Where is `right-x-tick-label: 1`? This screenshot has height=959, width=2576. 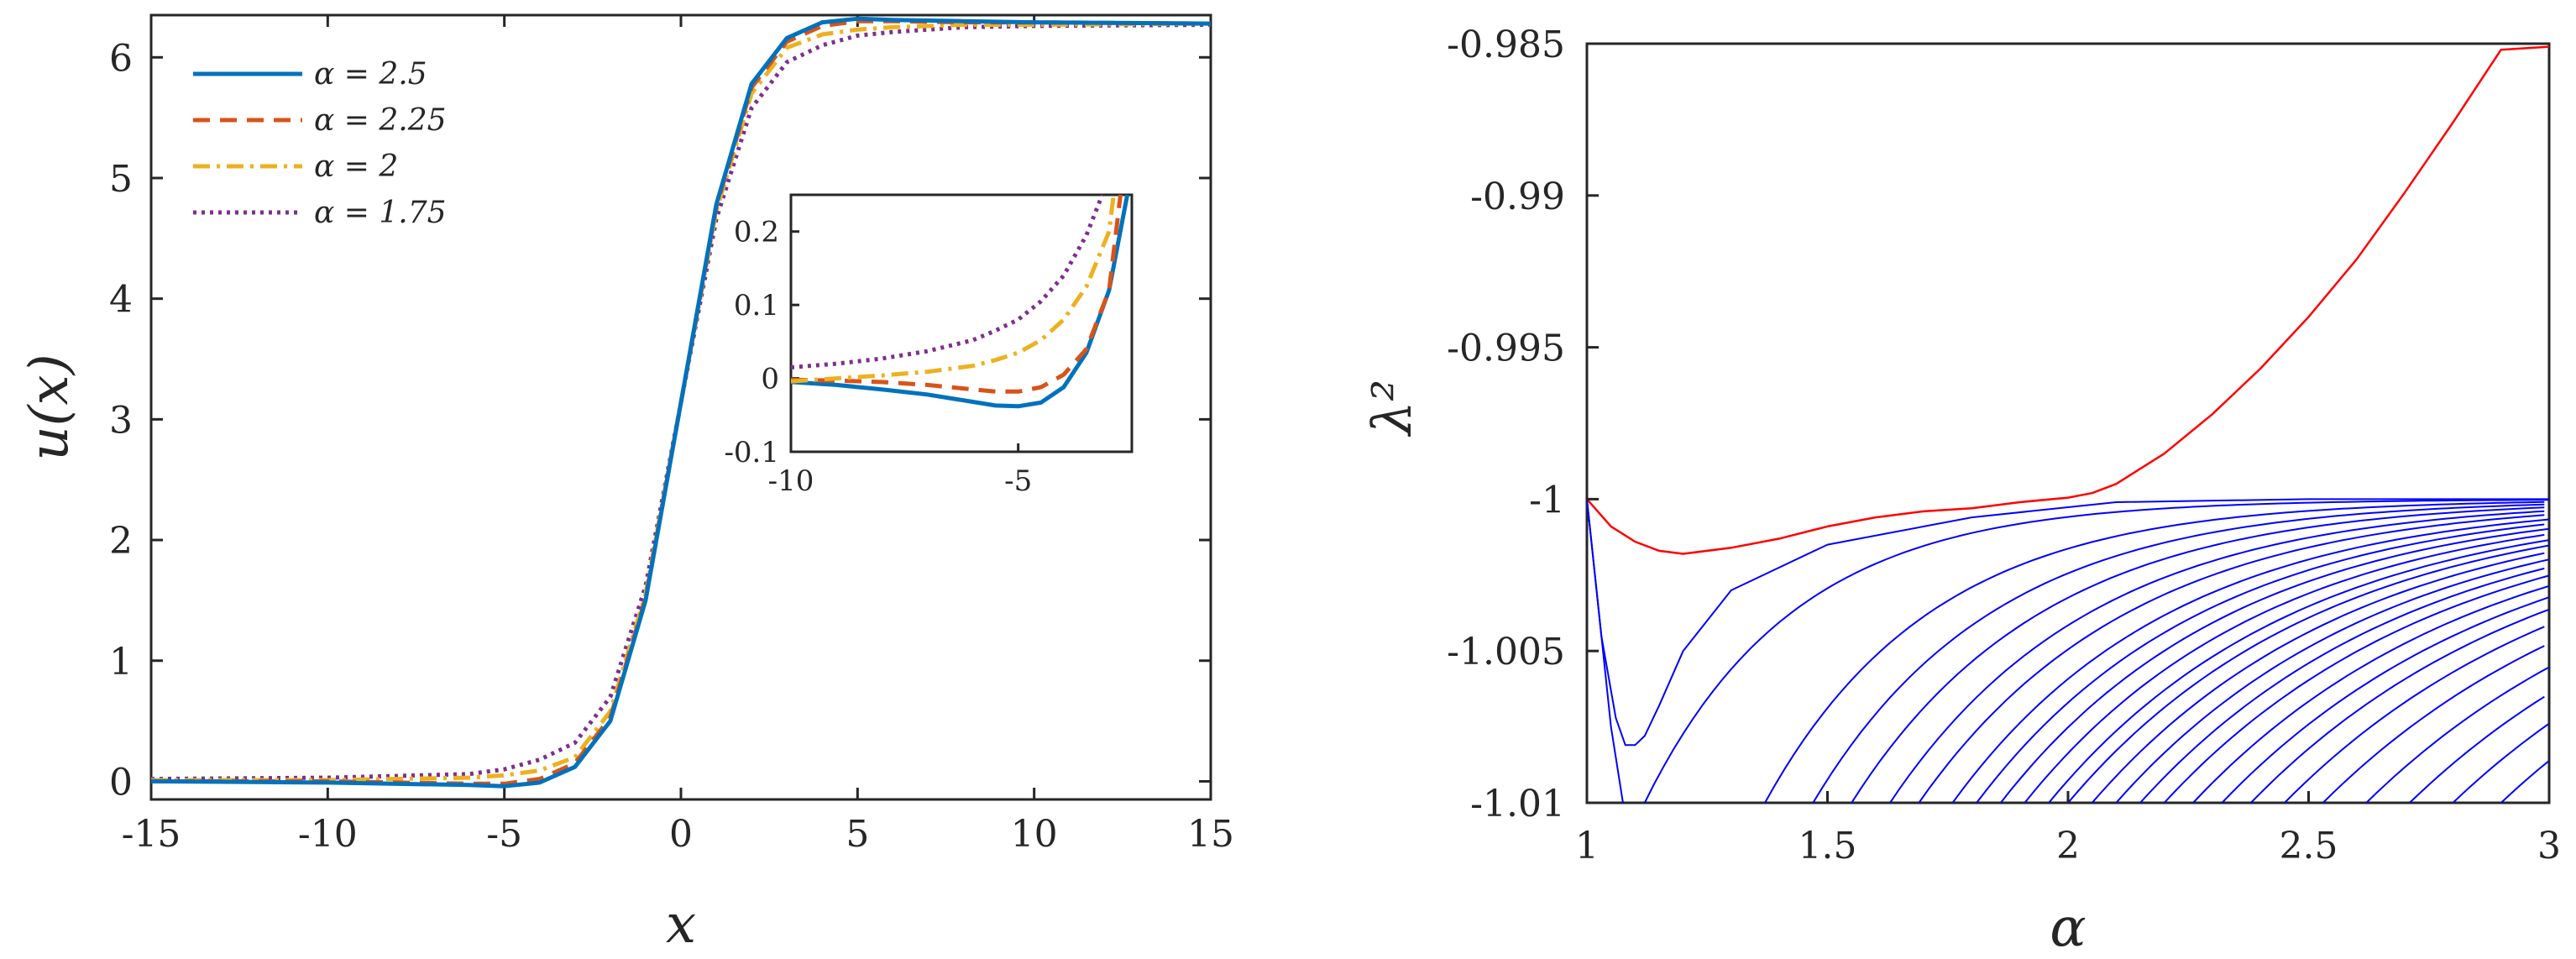
right-x-tick-label: 1 is located at coordinates (1587, 846).